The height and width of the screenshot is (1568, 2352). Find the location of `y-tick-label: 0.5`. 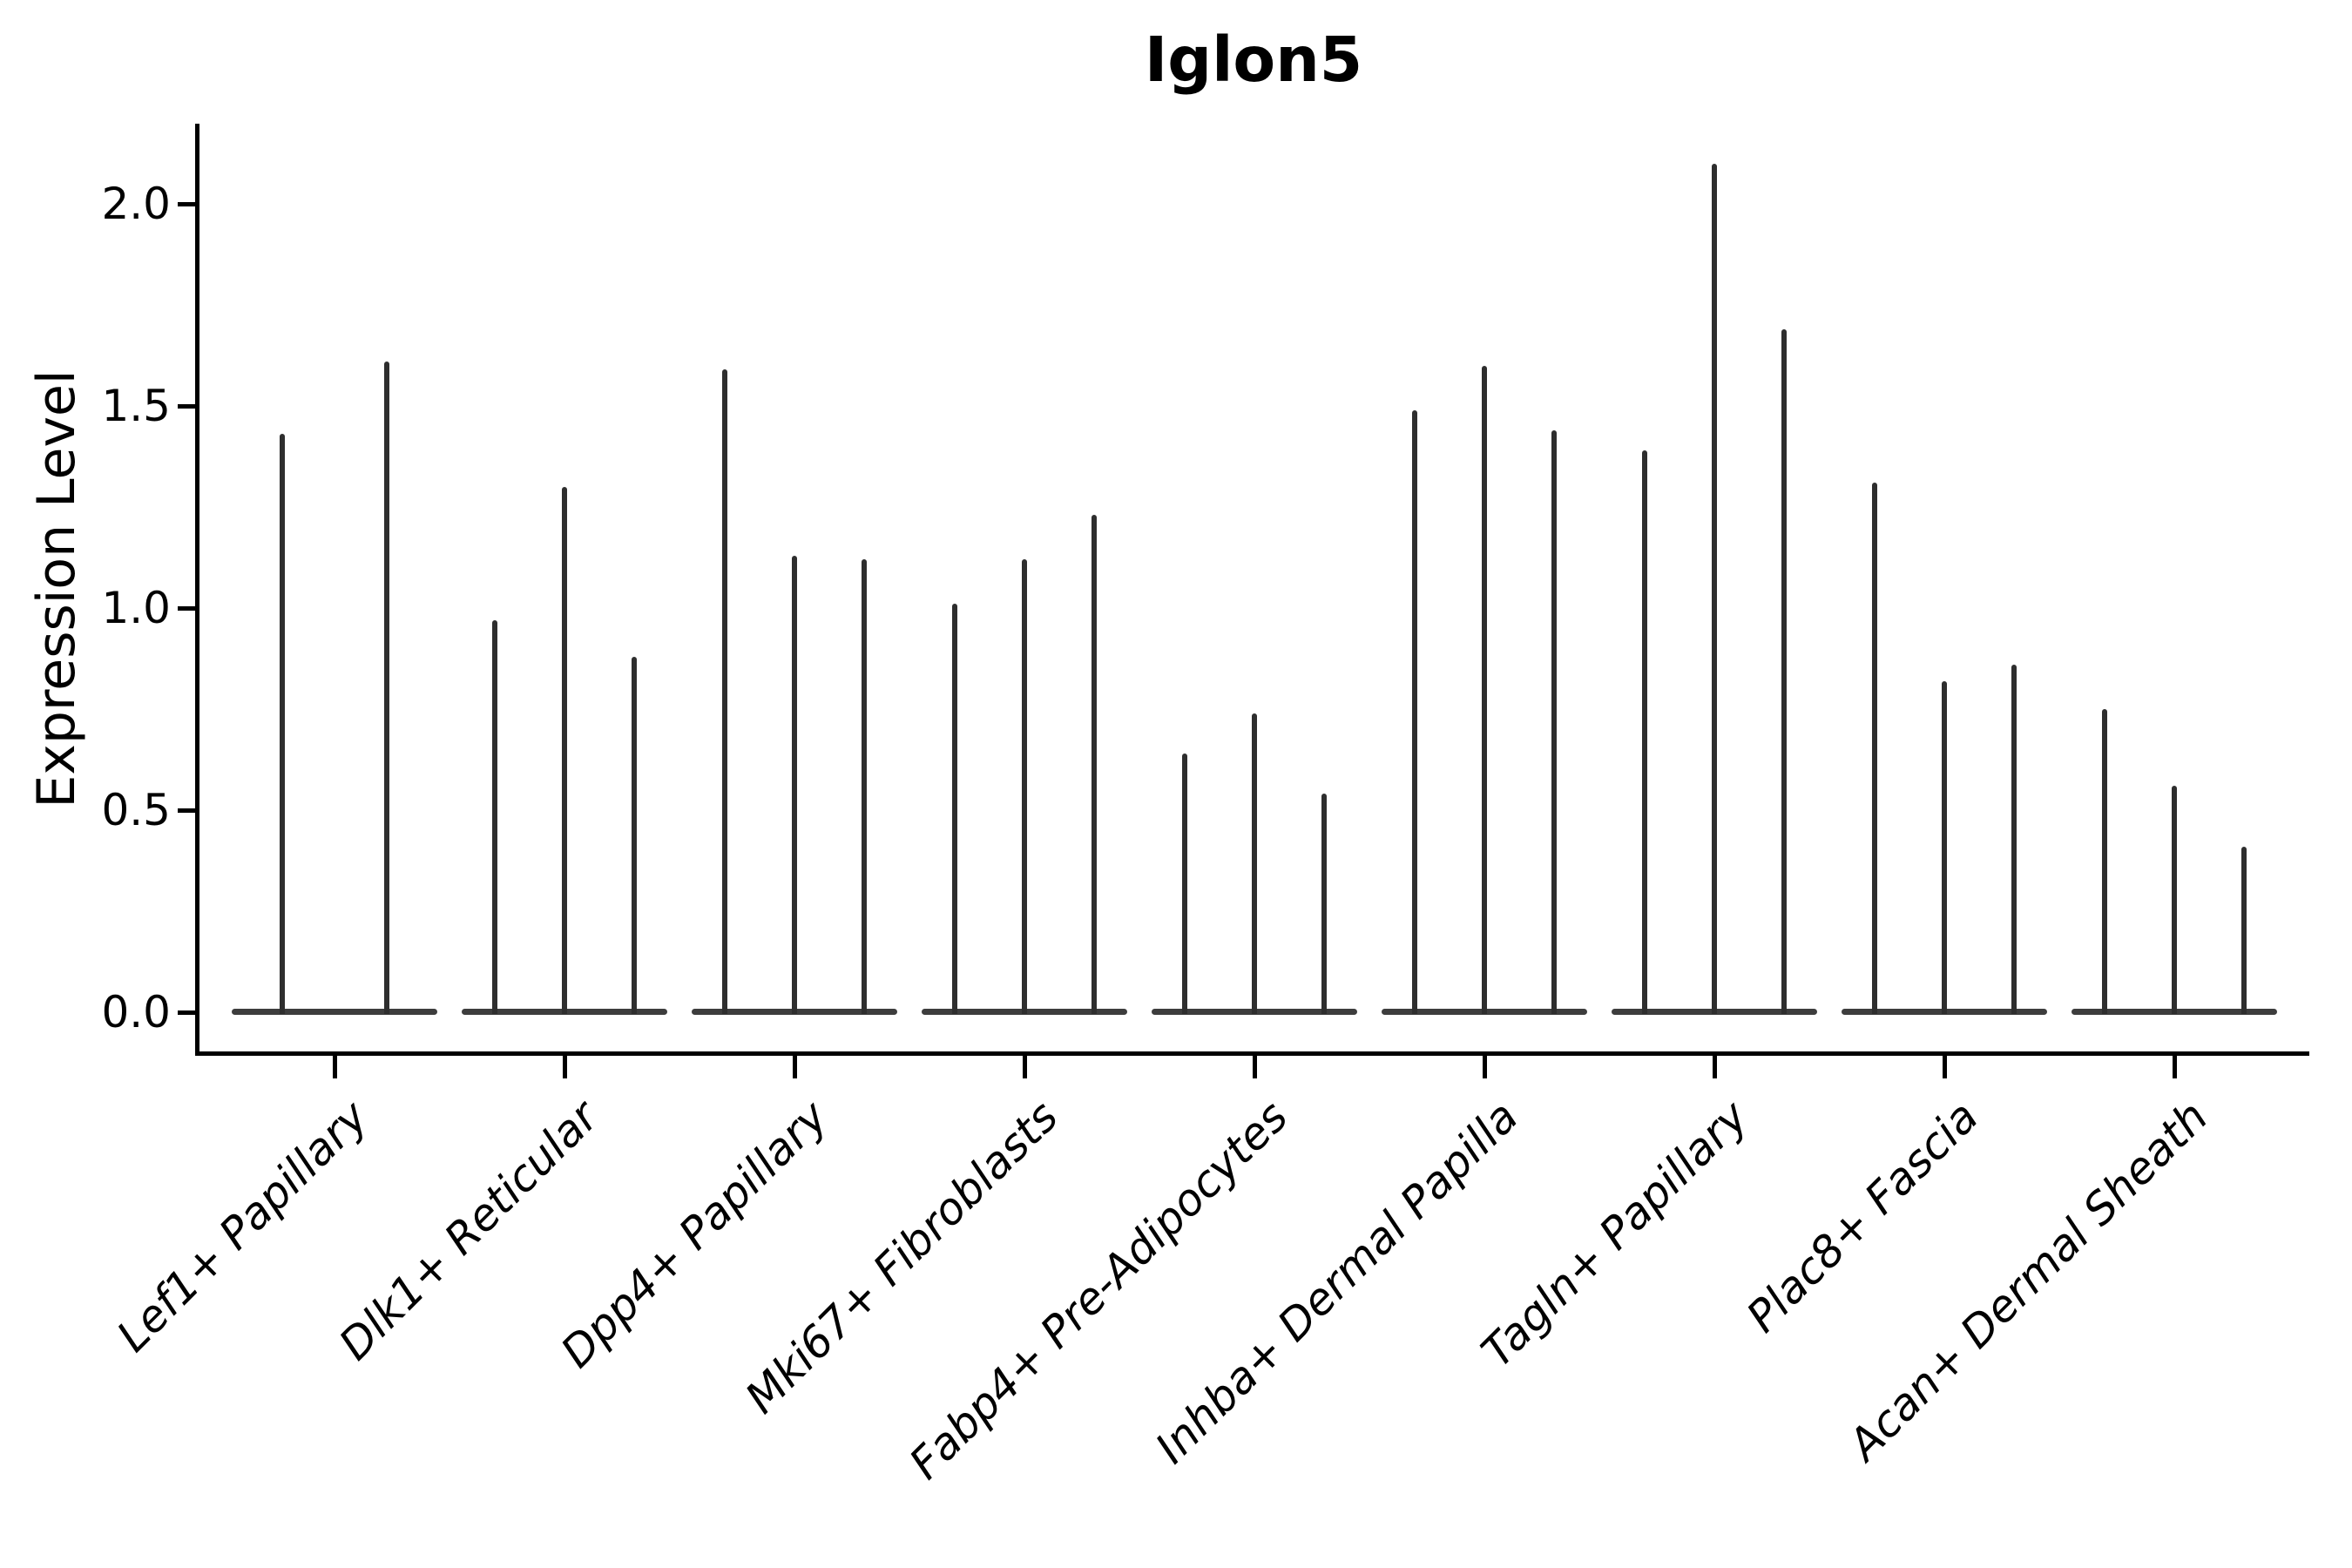

y-tick-label: 0.5 is located at coordinates (136, 810).